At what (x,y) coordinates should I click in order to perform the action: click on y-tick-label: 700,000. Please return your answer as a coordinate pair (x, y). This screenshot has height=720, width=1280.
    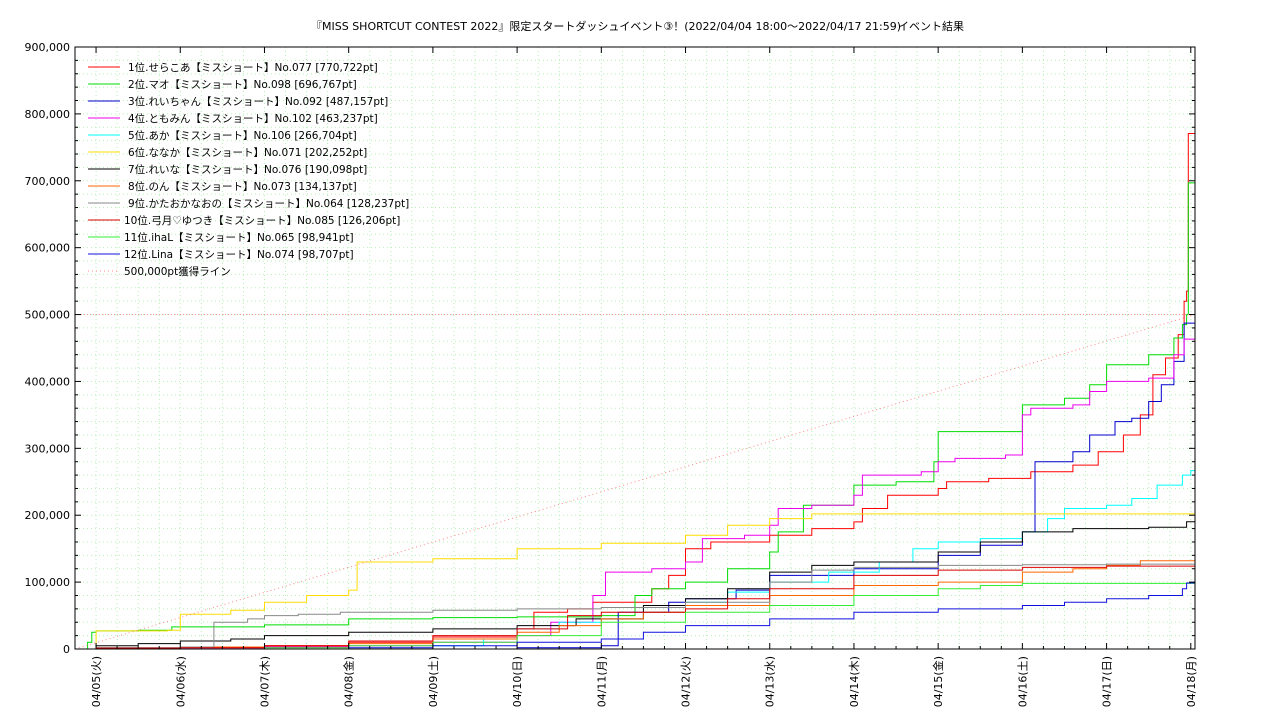
    Looking at the image, I should click on (48, 181).